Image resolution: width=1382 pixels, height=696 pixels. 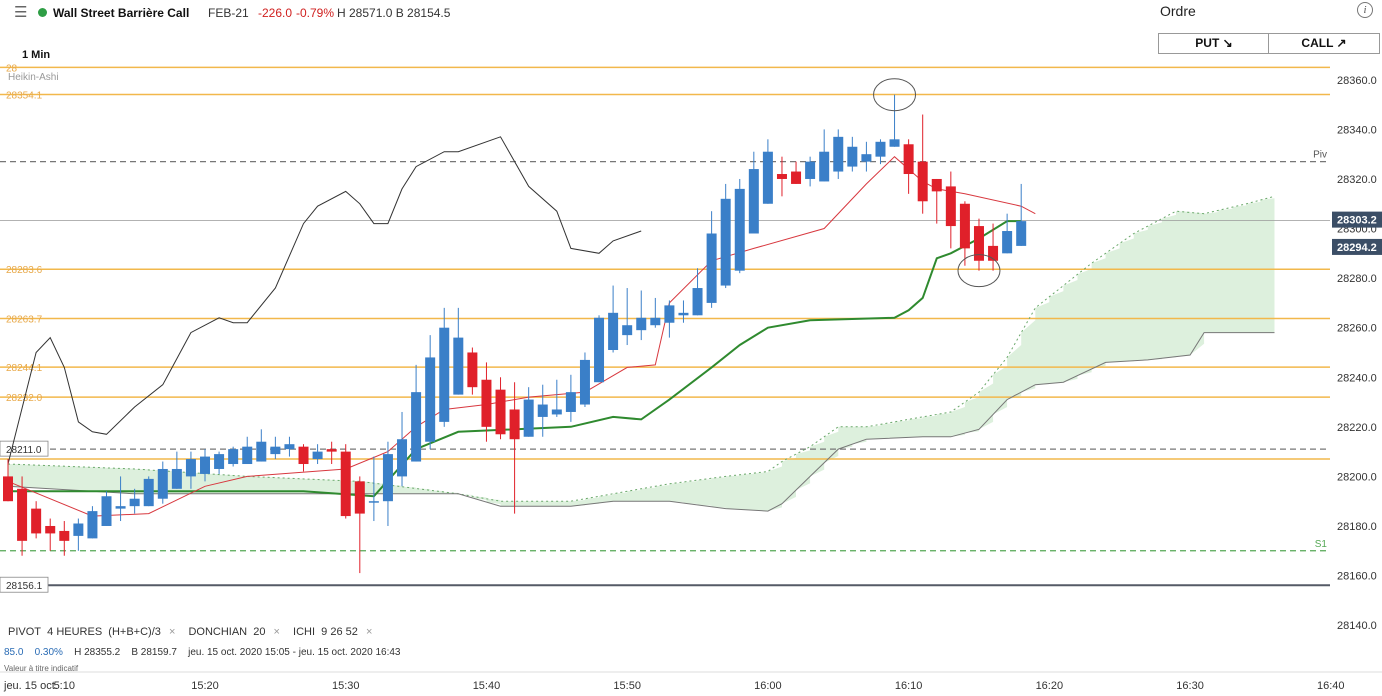 I want to click on hamburger-icon: ☰, so click(x=21, y=12).